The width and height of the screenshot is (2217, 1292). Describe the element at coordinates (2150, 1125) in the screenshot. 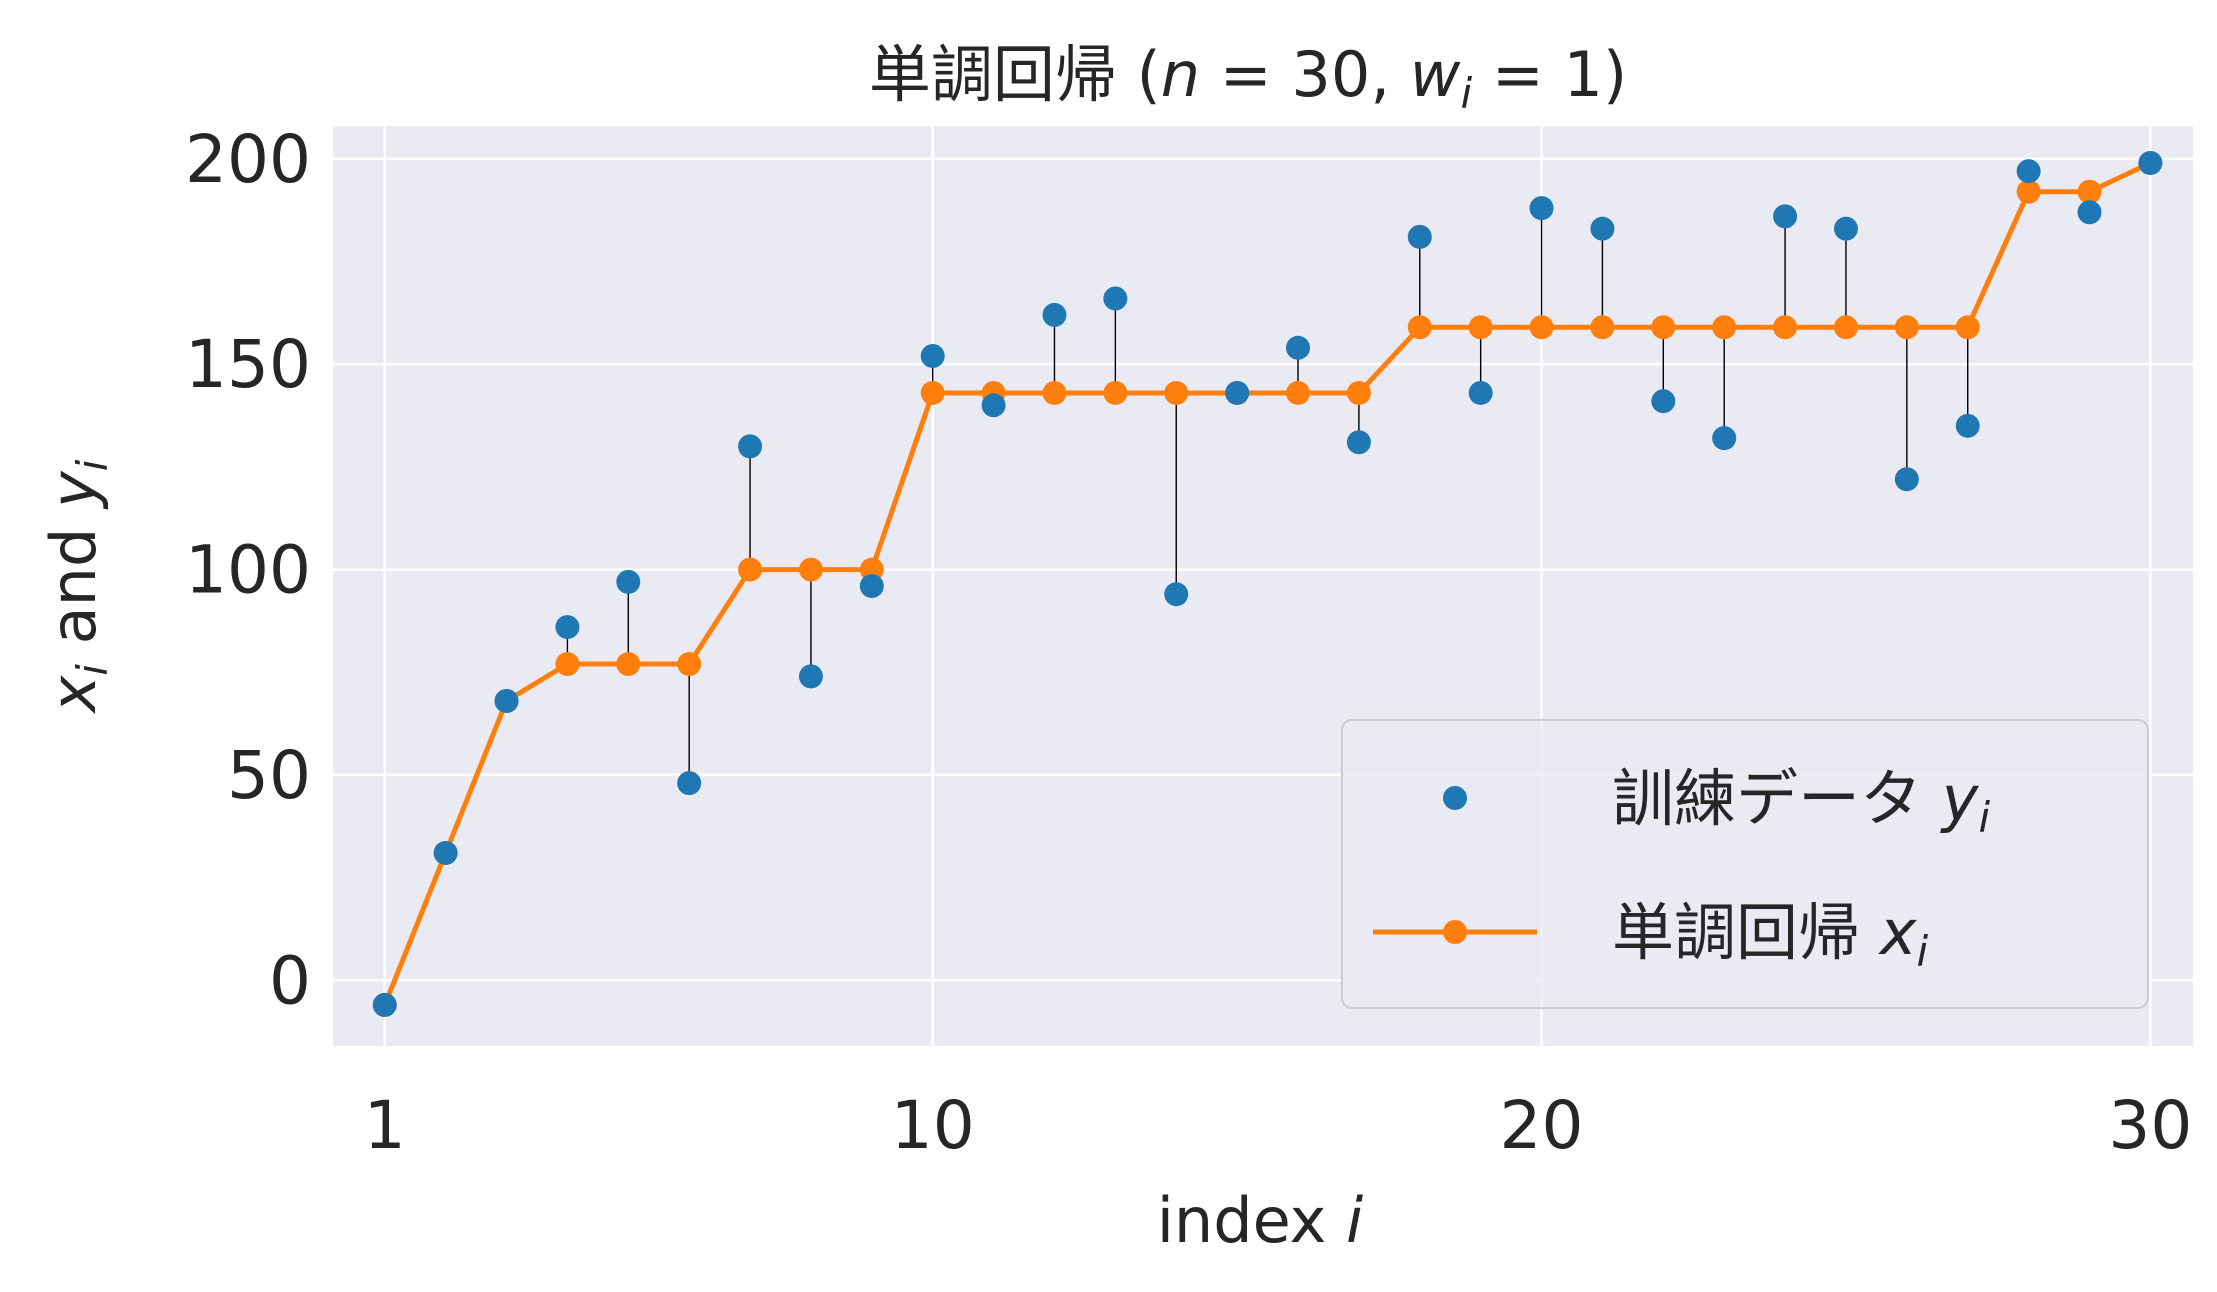

I see `x-tick-label: 30` at that location.